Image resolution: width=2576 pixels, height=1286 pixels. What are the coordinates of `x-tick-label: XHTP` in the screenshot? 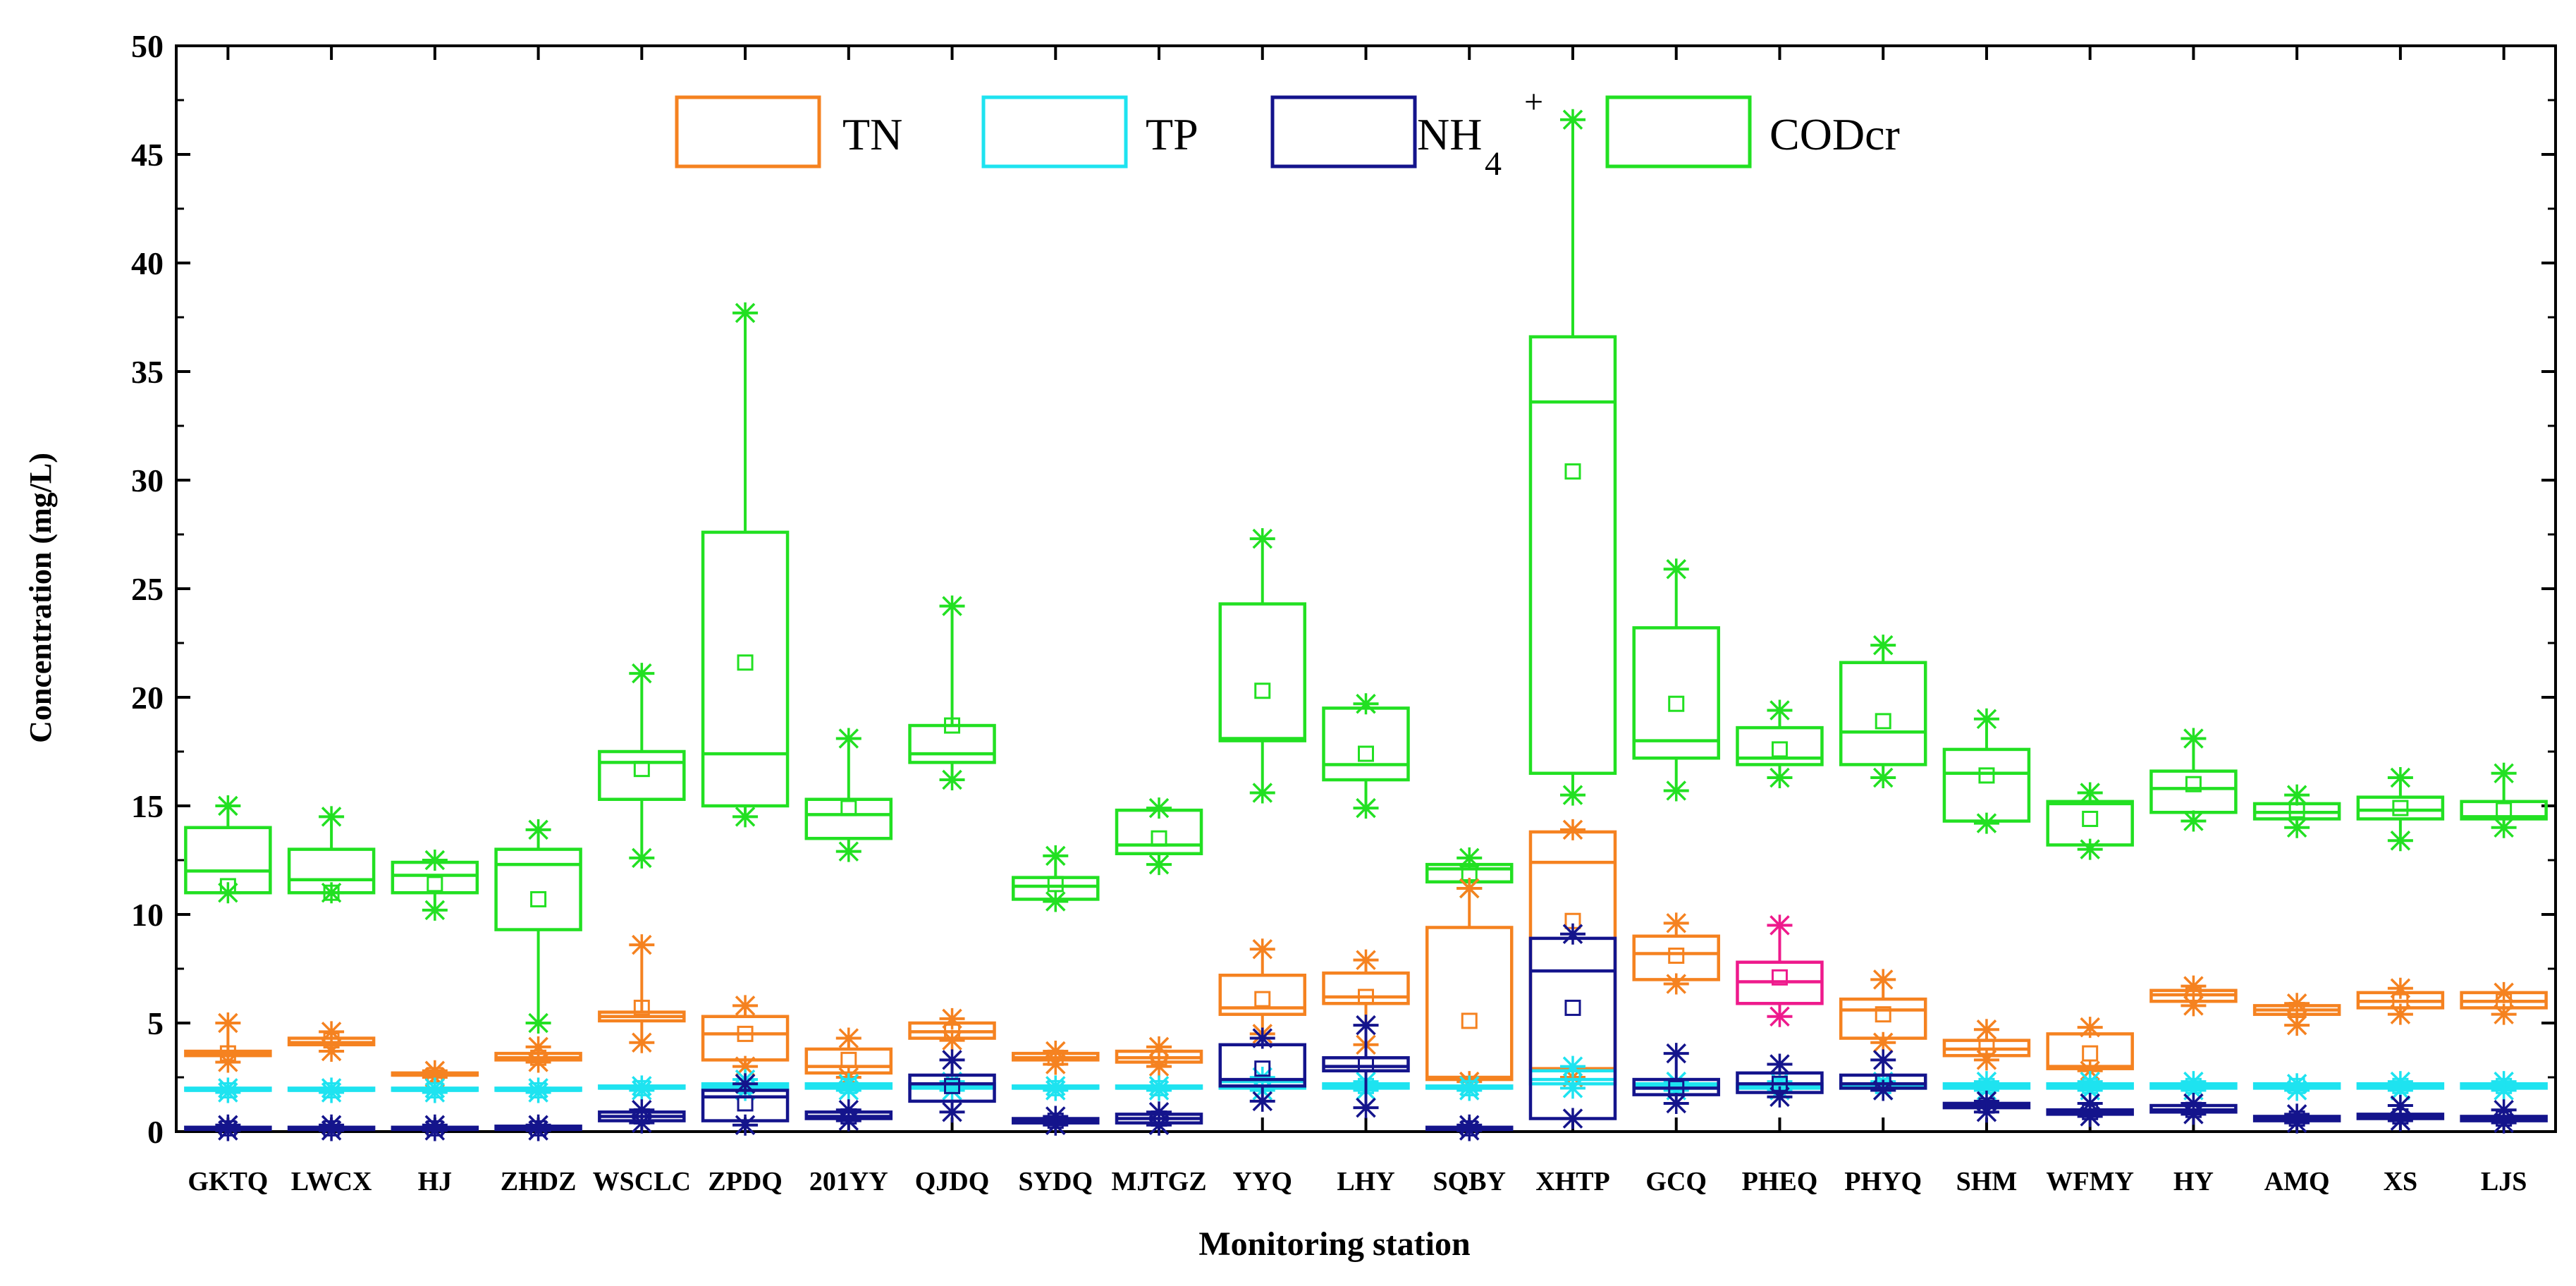 It's located at (1572, 1182).